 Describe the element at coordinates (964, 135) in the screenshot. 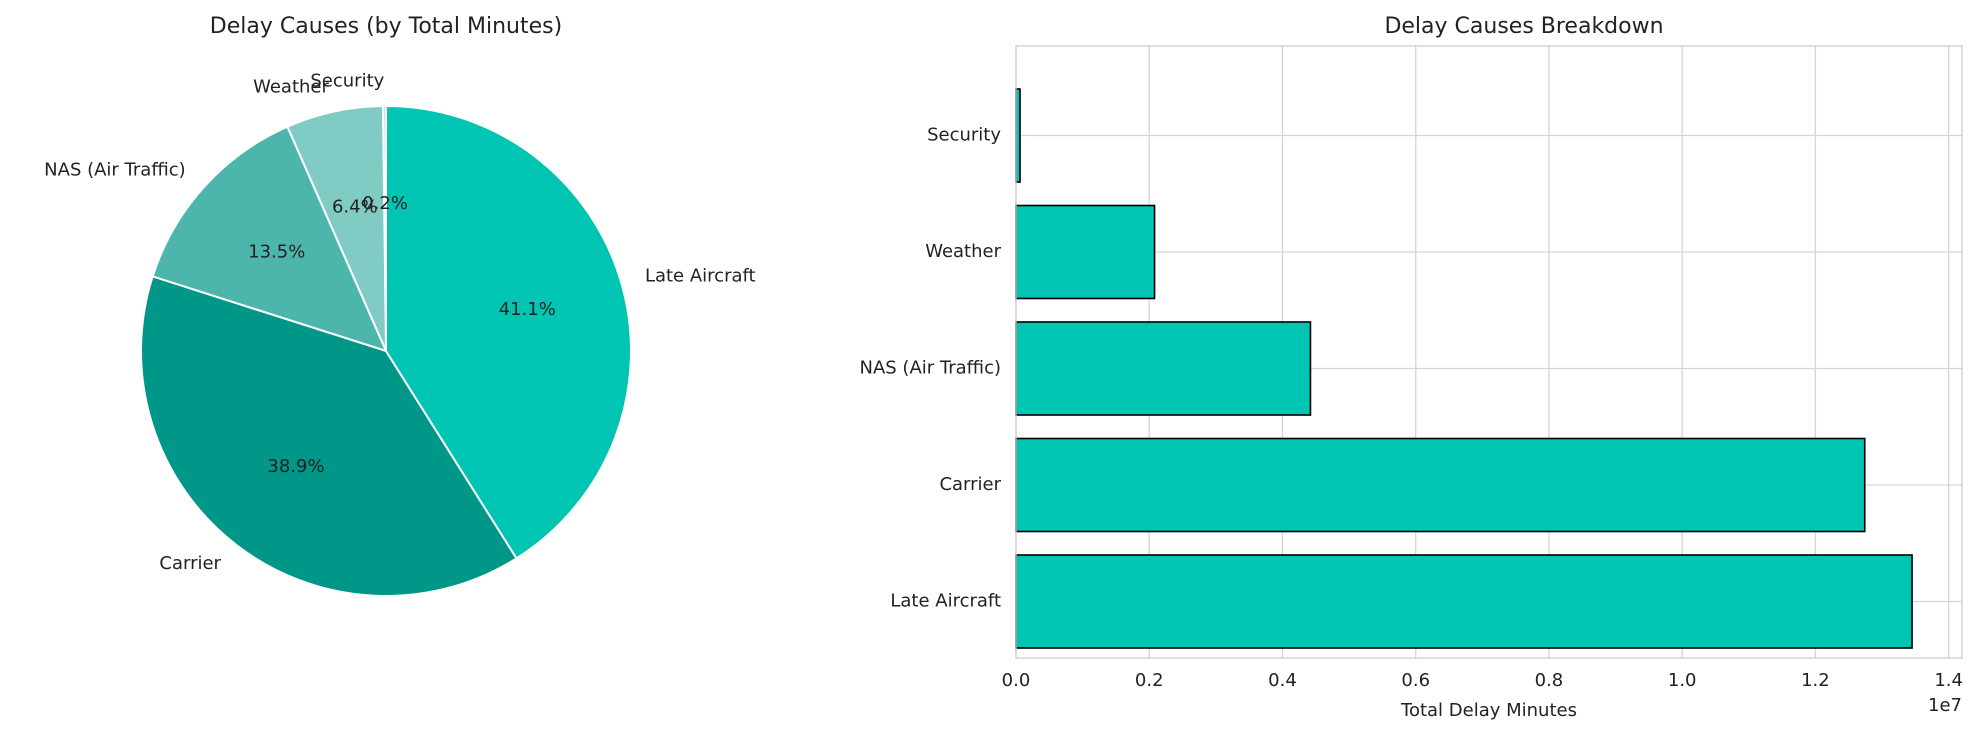

I see `y-tick-label-security: Security` at that location.